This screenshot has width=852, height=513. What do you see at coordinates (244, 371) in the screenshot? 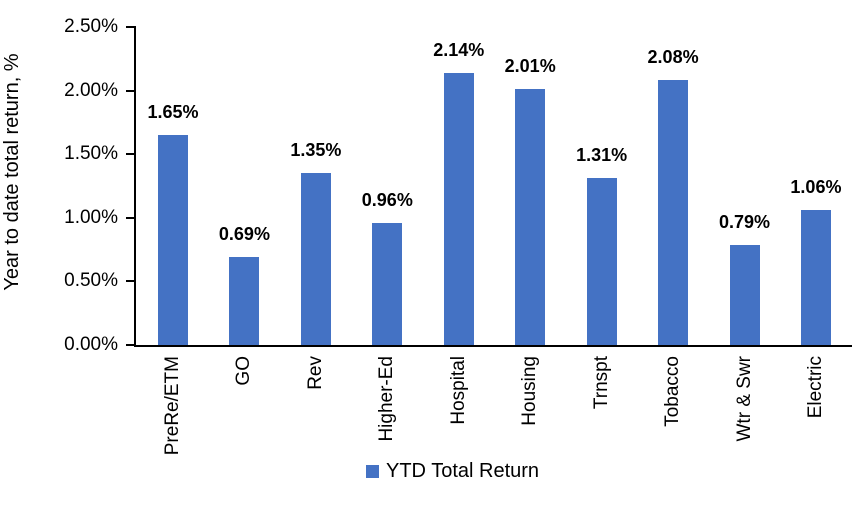
I see `x-axis-category-label-go: GO` at bounding box center [244, 371].